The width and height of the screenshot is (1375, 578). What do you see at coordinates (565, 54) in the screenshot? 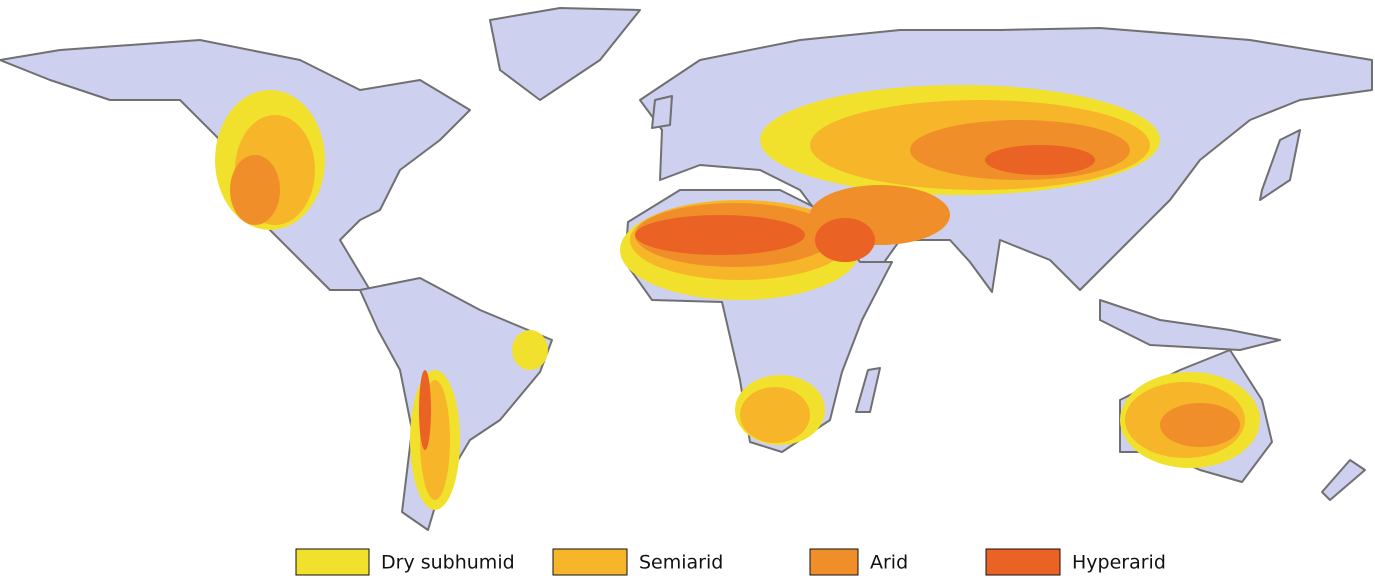
I see `greenland` at bounding box center [565, 54].